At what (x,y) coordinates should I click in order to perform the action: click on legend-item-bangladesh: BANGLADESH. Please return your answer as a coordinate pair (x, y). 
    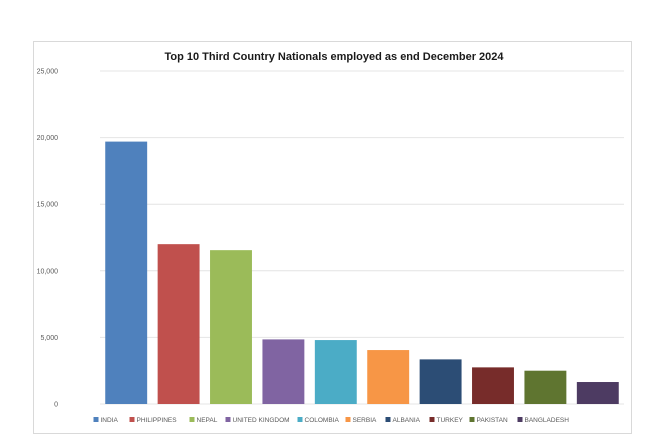
    Looking at the image, I should click on (543, 420).